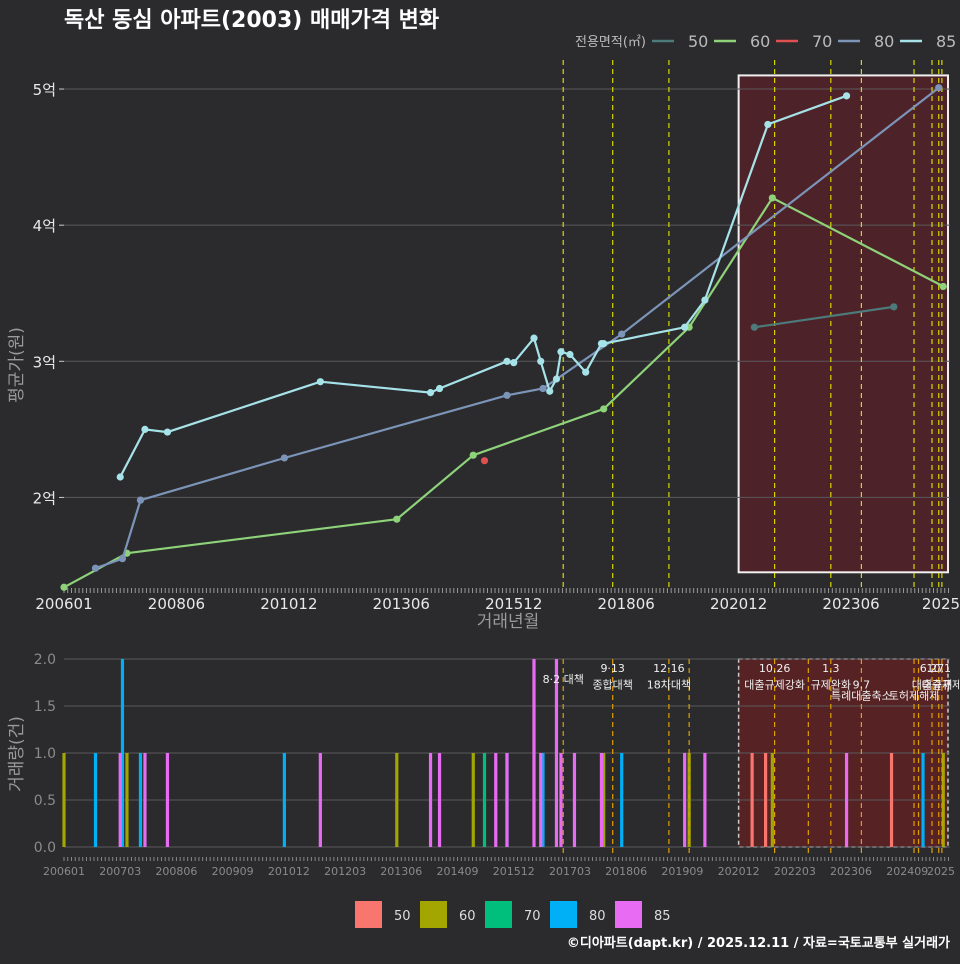 The height and width of the screenshot is (964, 960). I want to click on y-tick-label: 4억, so click(44, 226).